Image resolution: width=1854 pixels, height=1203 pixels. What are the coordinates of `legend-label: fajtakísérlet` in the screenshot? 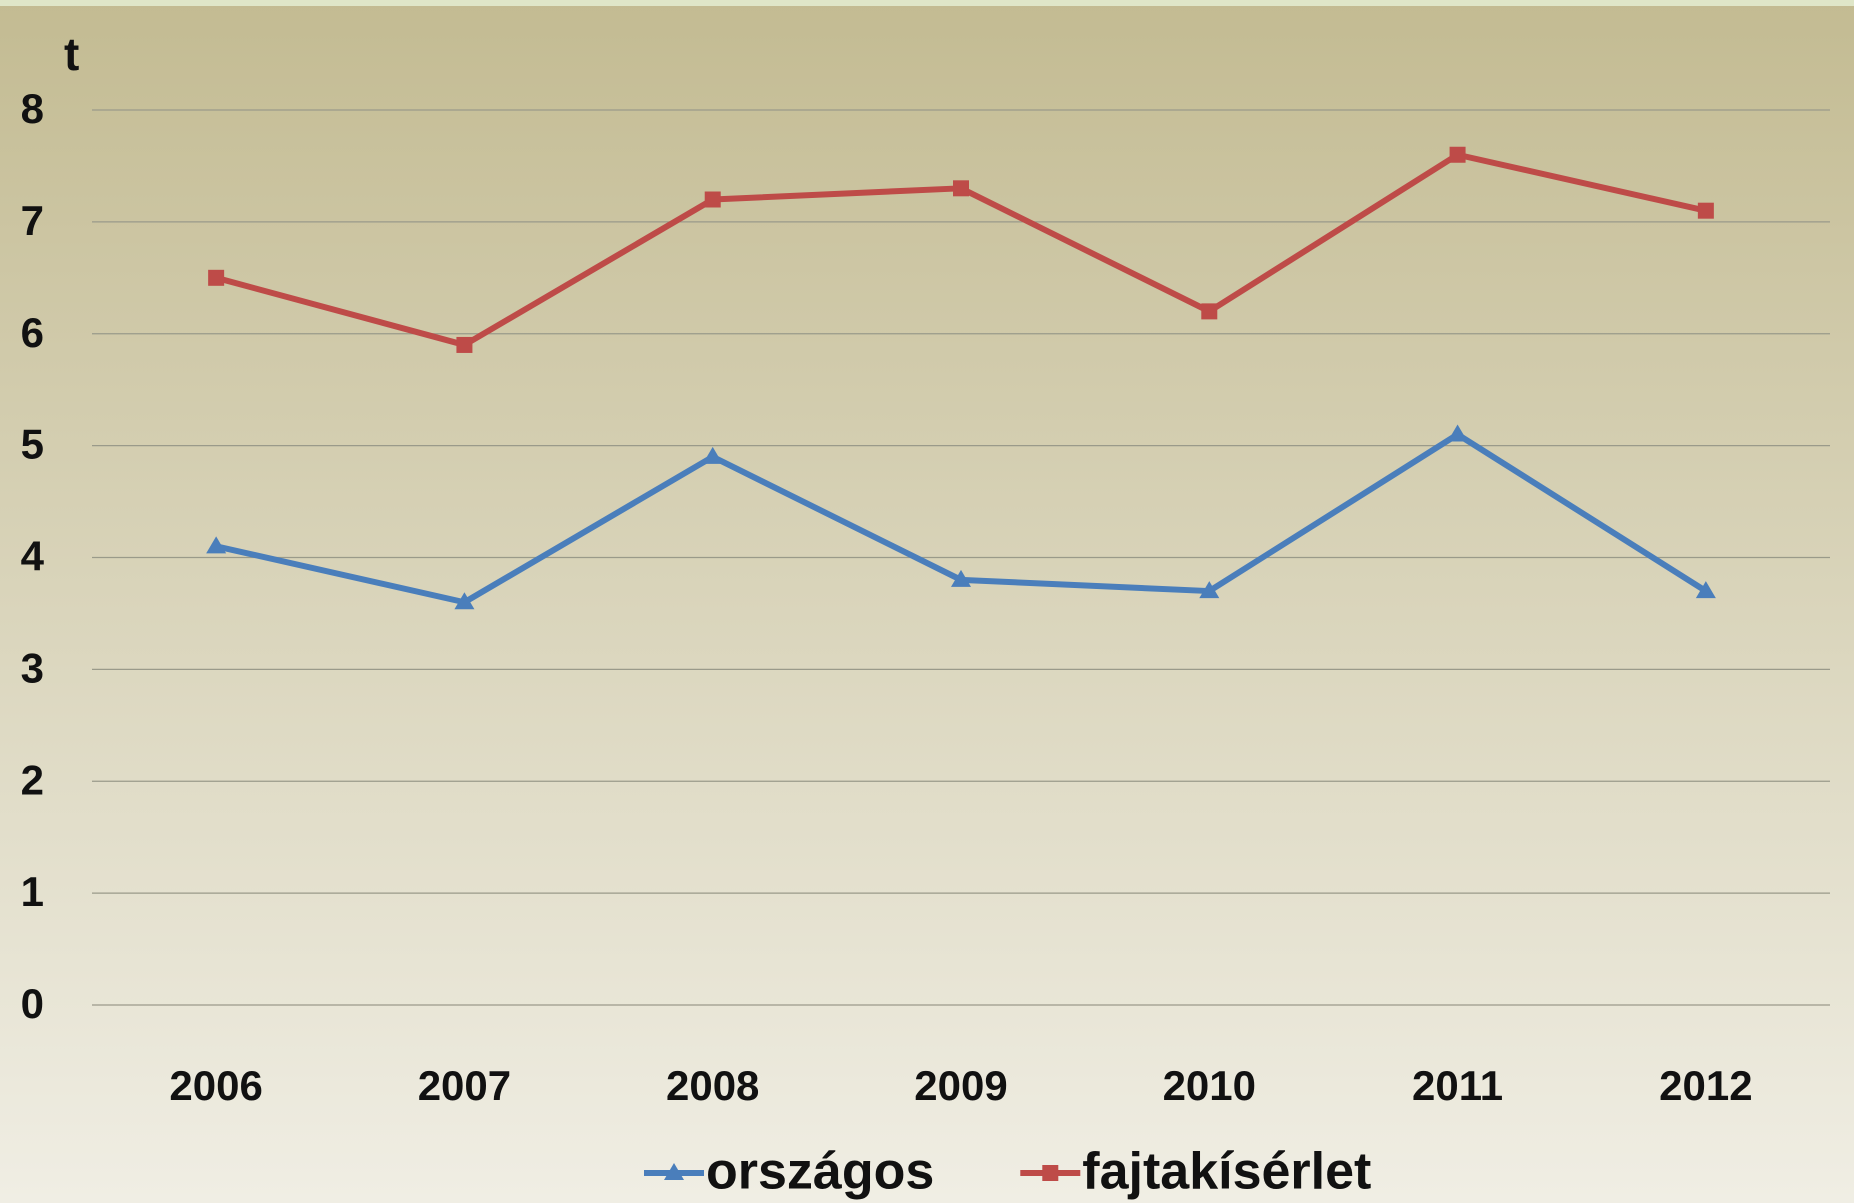 It's located at (1226, 1172).